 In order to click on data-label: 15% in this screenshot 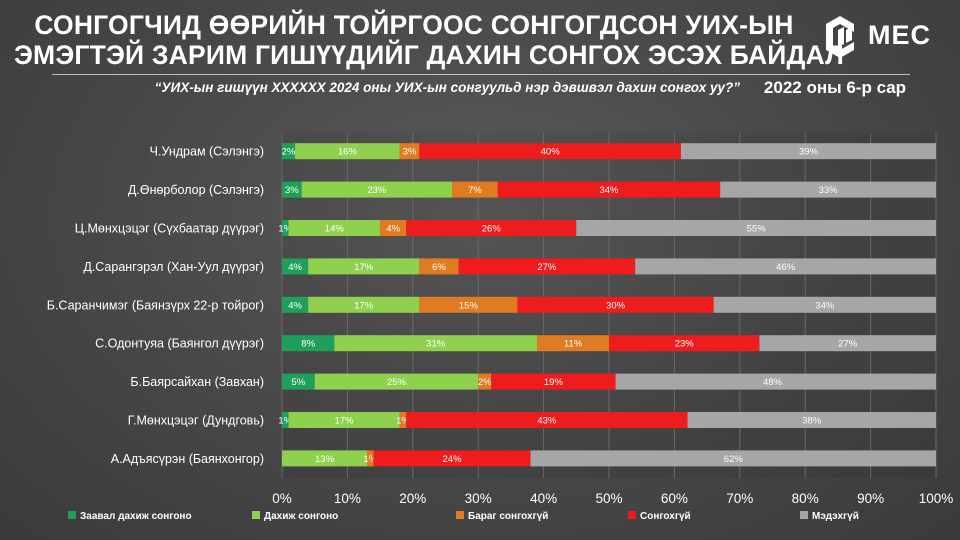, I will do `click(469, 305)`.